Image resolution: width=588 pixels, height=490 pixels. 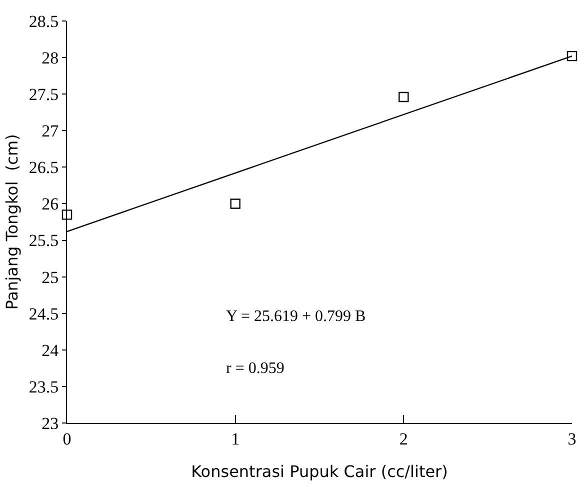 I want to click on x-tick-label: 2, so click(x=403, y=438).